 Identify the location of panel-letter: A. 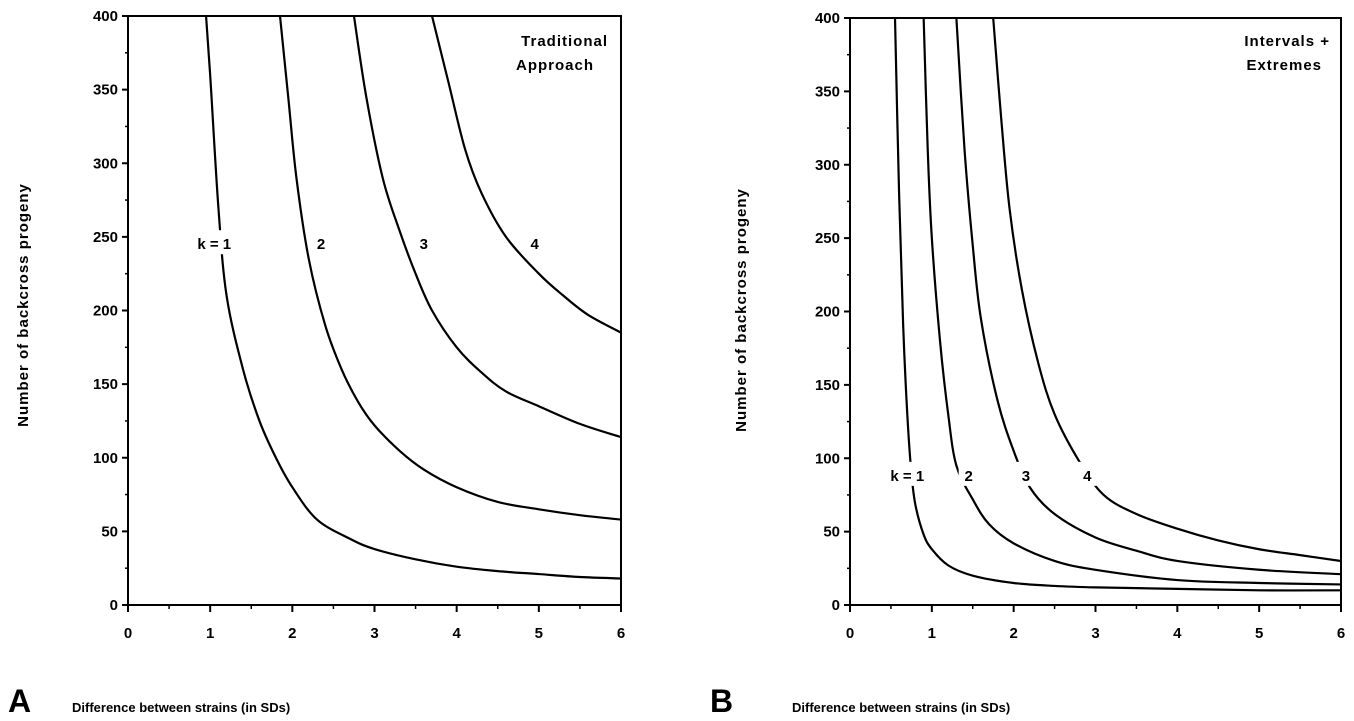
(19, 701).